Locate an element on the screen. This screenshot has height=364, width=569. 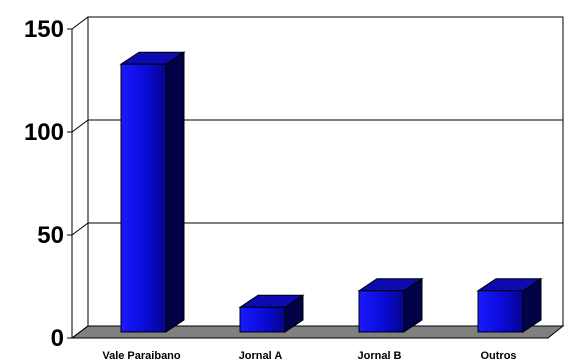
y-tick-label: 150 is located at coordinates (44, 29).